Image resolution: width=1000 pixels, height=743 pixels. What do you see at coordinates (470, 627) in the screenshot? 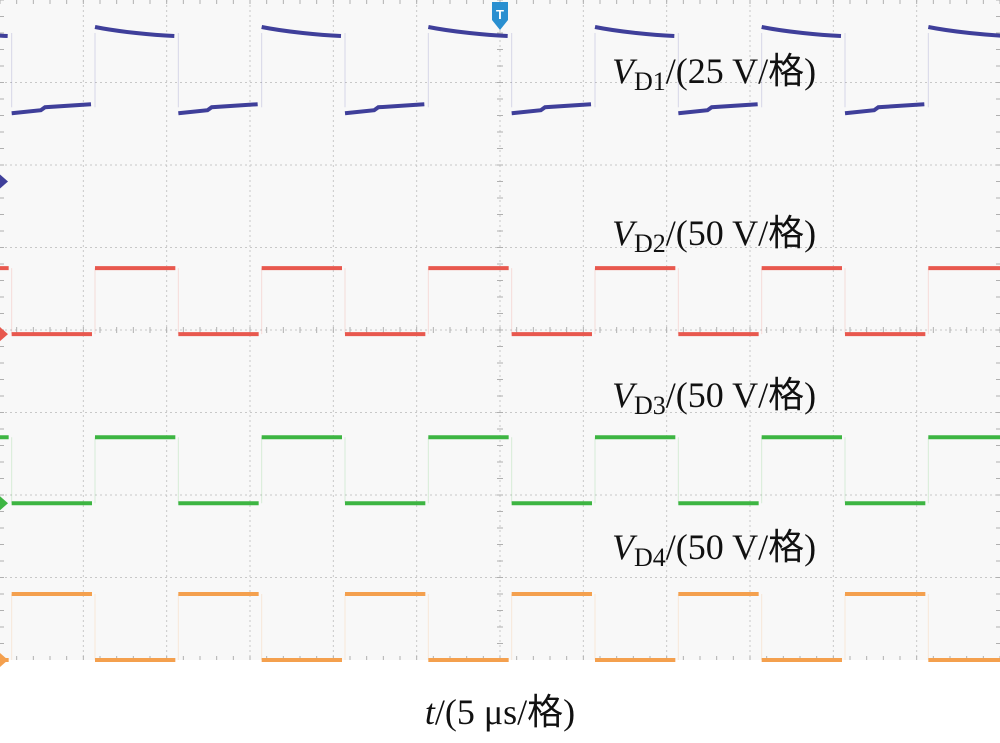
I see `trace-edges-d4` at bounding box center [470, 627].